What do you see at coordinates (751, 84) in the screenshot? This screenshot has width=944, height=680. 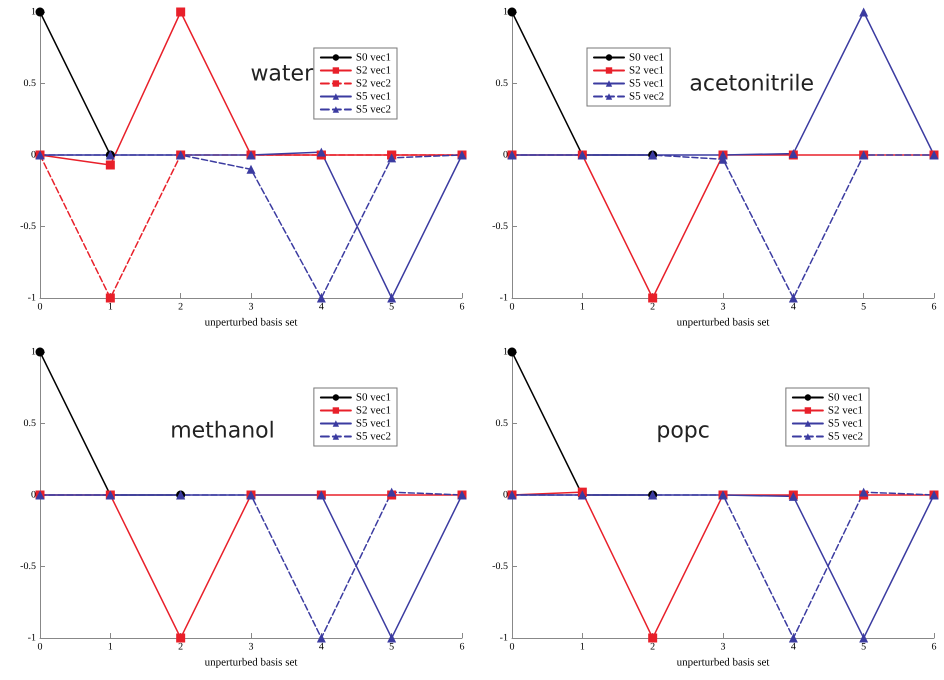 I see `text: acetonitrile` at bounding box center [751, 84].